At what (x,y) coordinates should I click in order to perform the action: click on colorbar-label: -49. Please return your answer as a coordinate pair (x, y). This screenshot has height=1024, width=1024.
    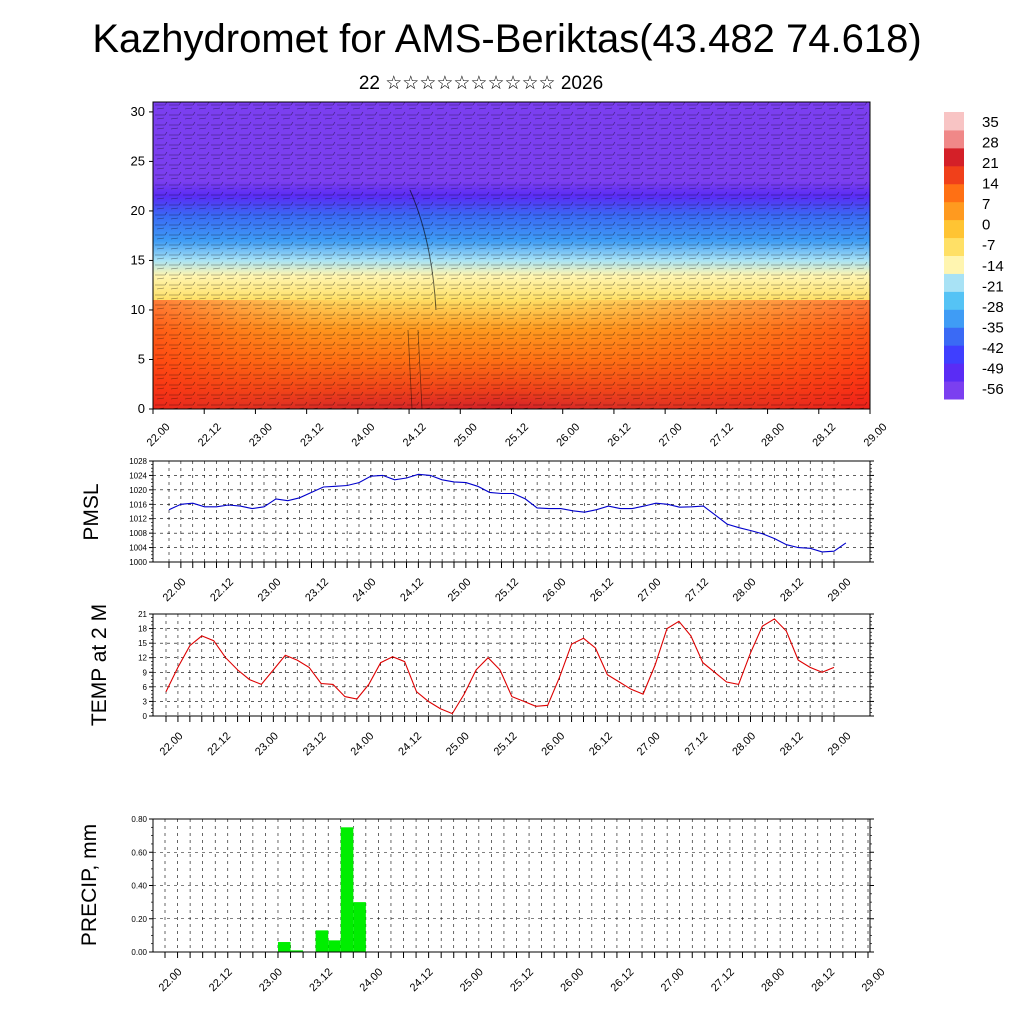
    Looking at the image, I should click on (993, 368).